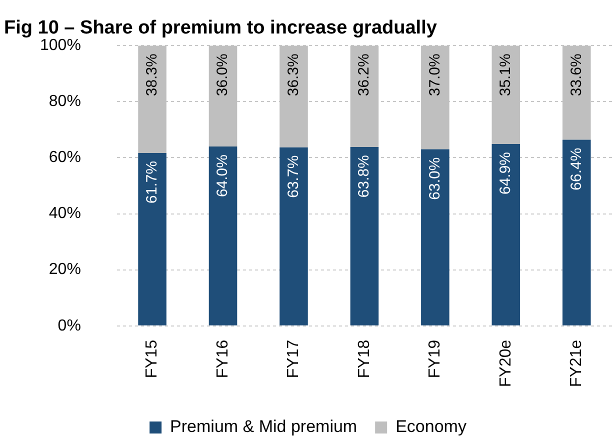 This screenshot has width=616, height=446. I want to click on x-tick-label: FY18, so click(364, 359).